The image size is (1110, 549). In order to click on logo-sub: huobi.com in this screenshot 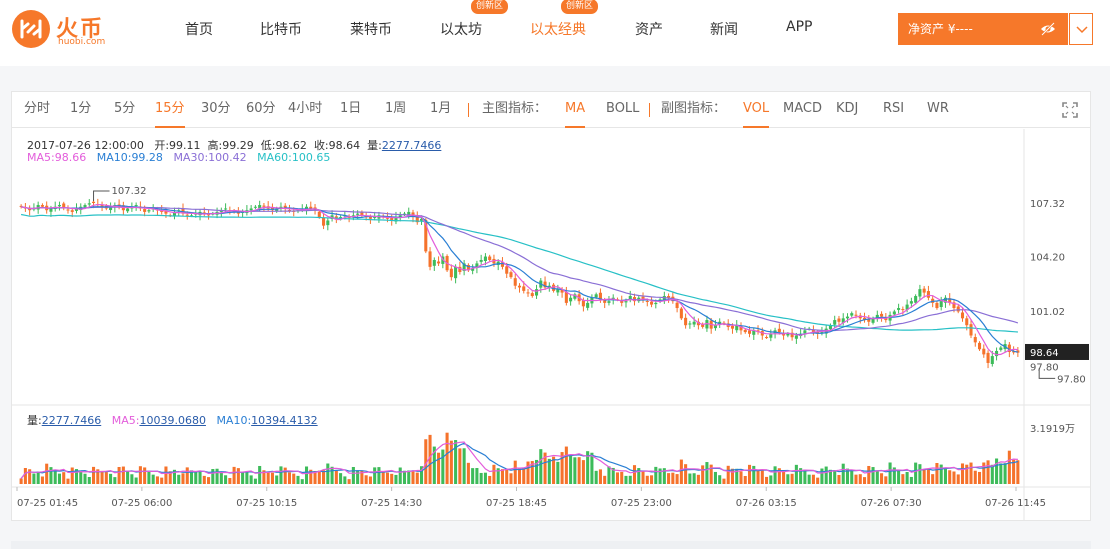, I will do `click(82, 42)`.